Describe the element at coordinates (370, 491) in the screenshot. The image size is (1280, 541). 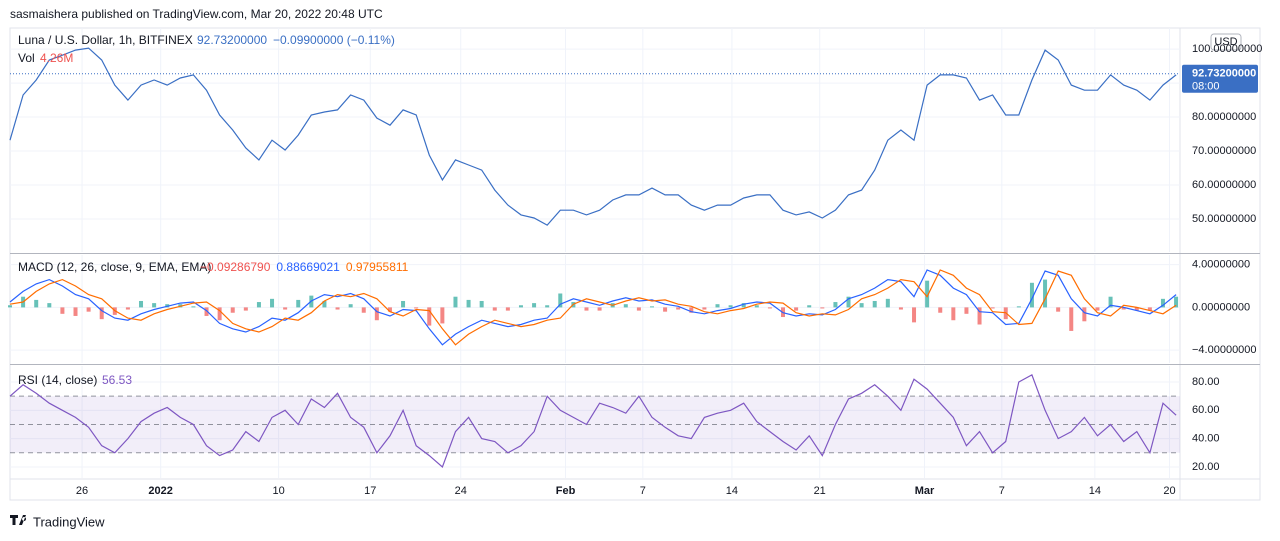
I see `x-tick-label: 17` at that location.